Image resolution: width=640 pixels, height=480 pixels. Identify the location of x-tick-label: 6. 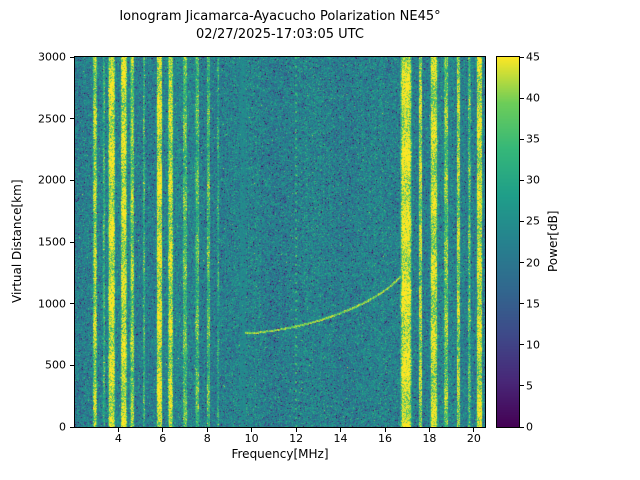
(163, 438).